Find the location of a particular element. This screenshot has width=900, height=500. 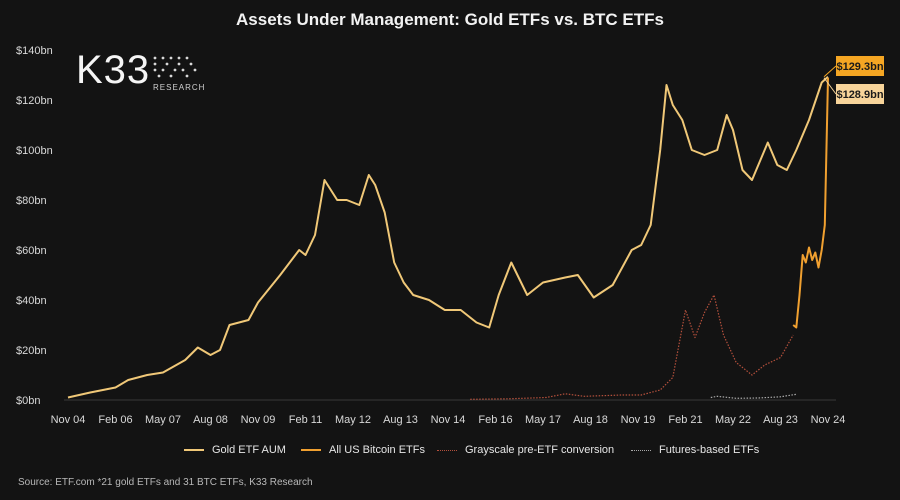

x-tick-label: May 17 is located at coordinates (543, 420).